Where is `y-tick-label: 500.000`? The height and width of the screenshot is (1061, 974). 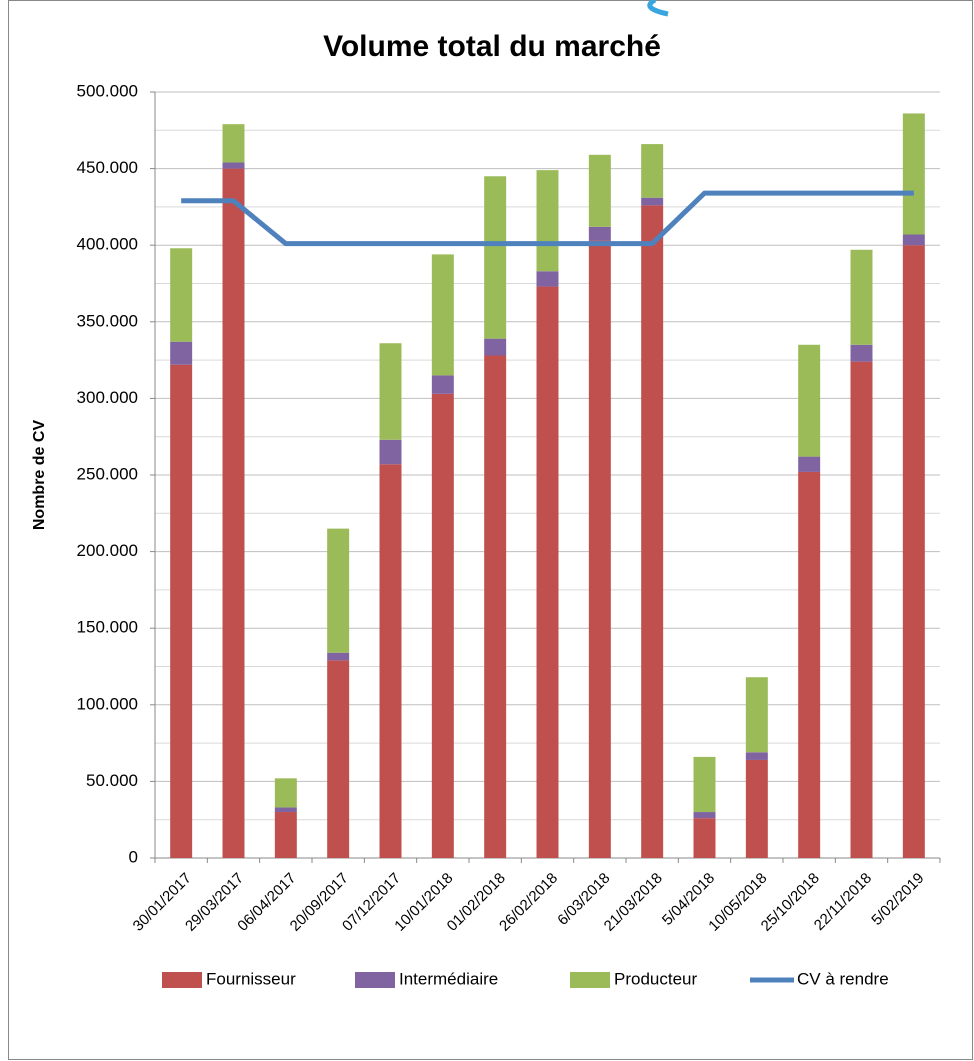 y-tick-label: 500.000 is located at coordinates (107, 90).